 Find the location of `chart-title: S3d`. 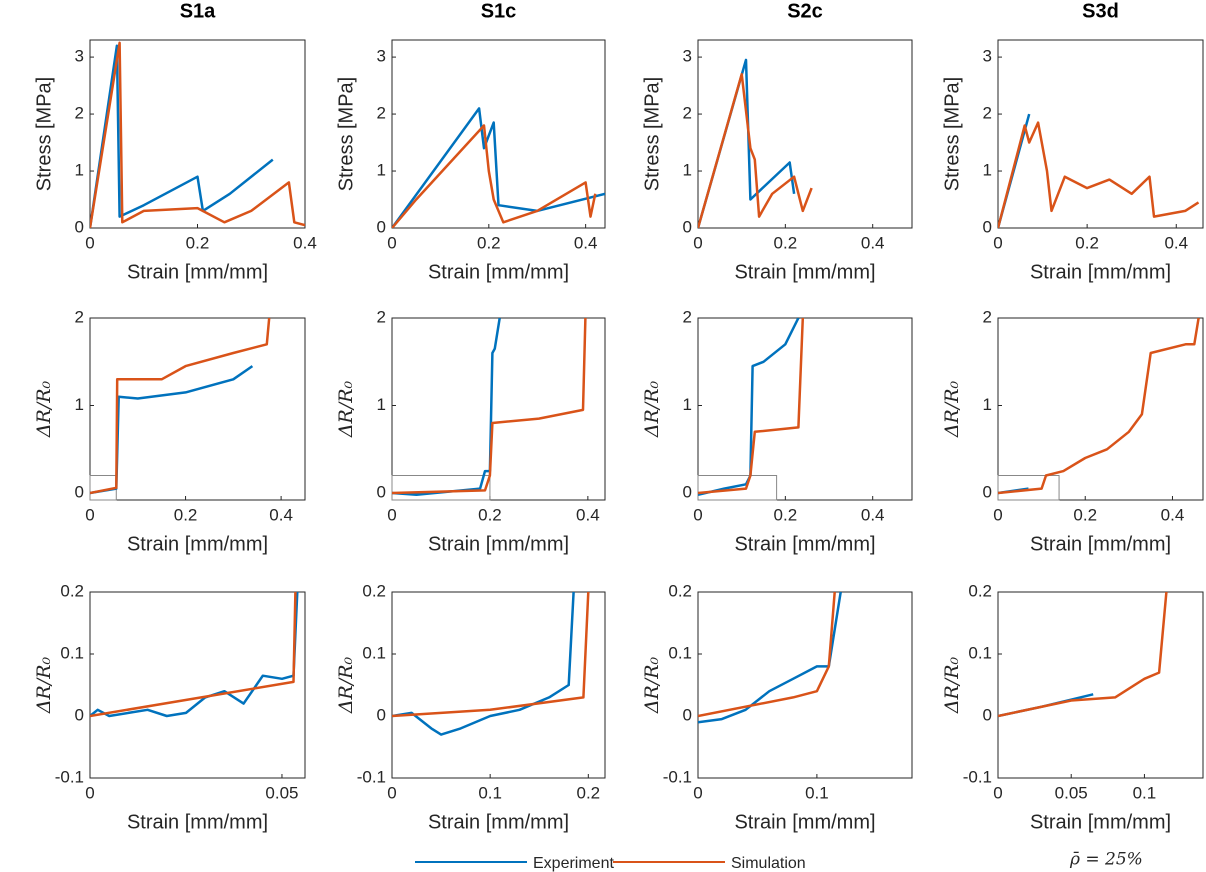

chart-title: S3d is located at coordinates (1100, 11).